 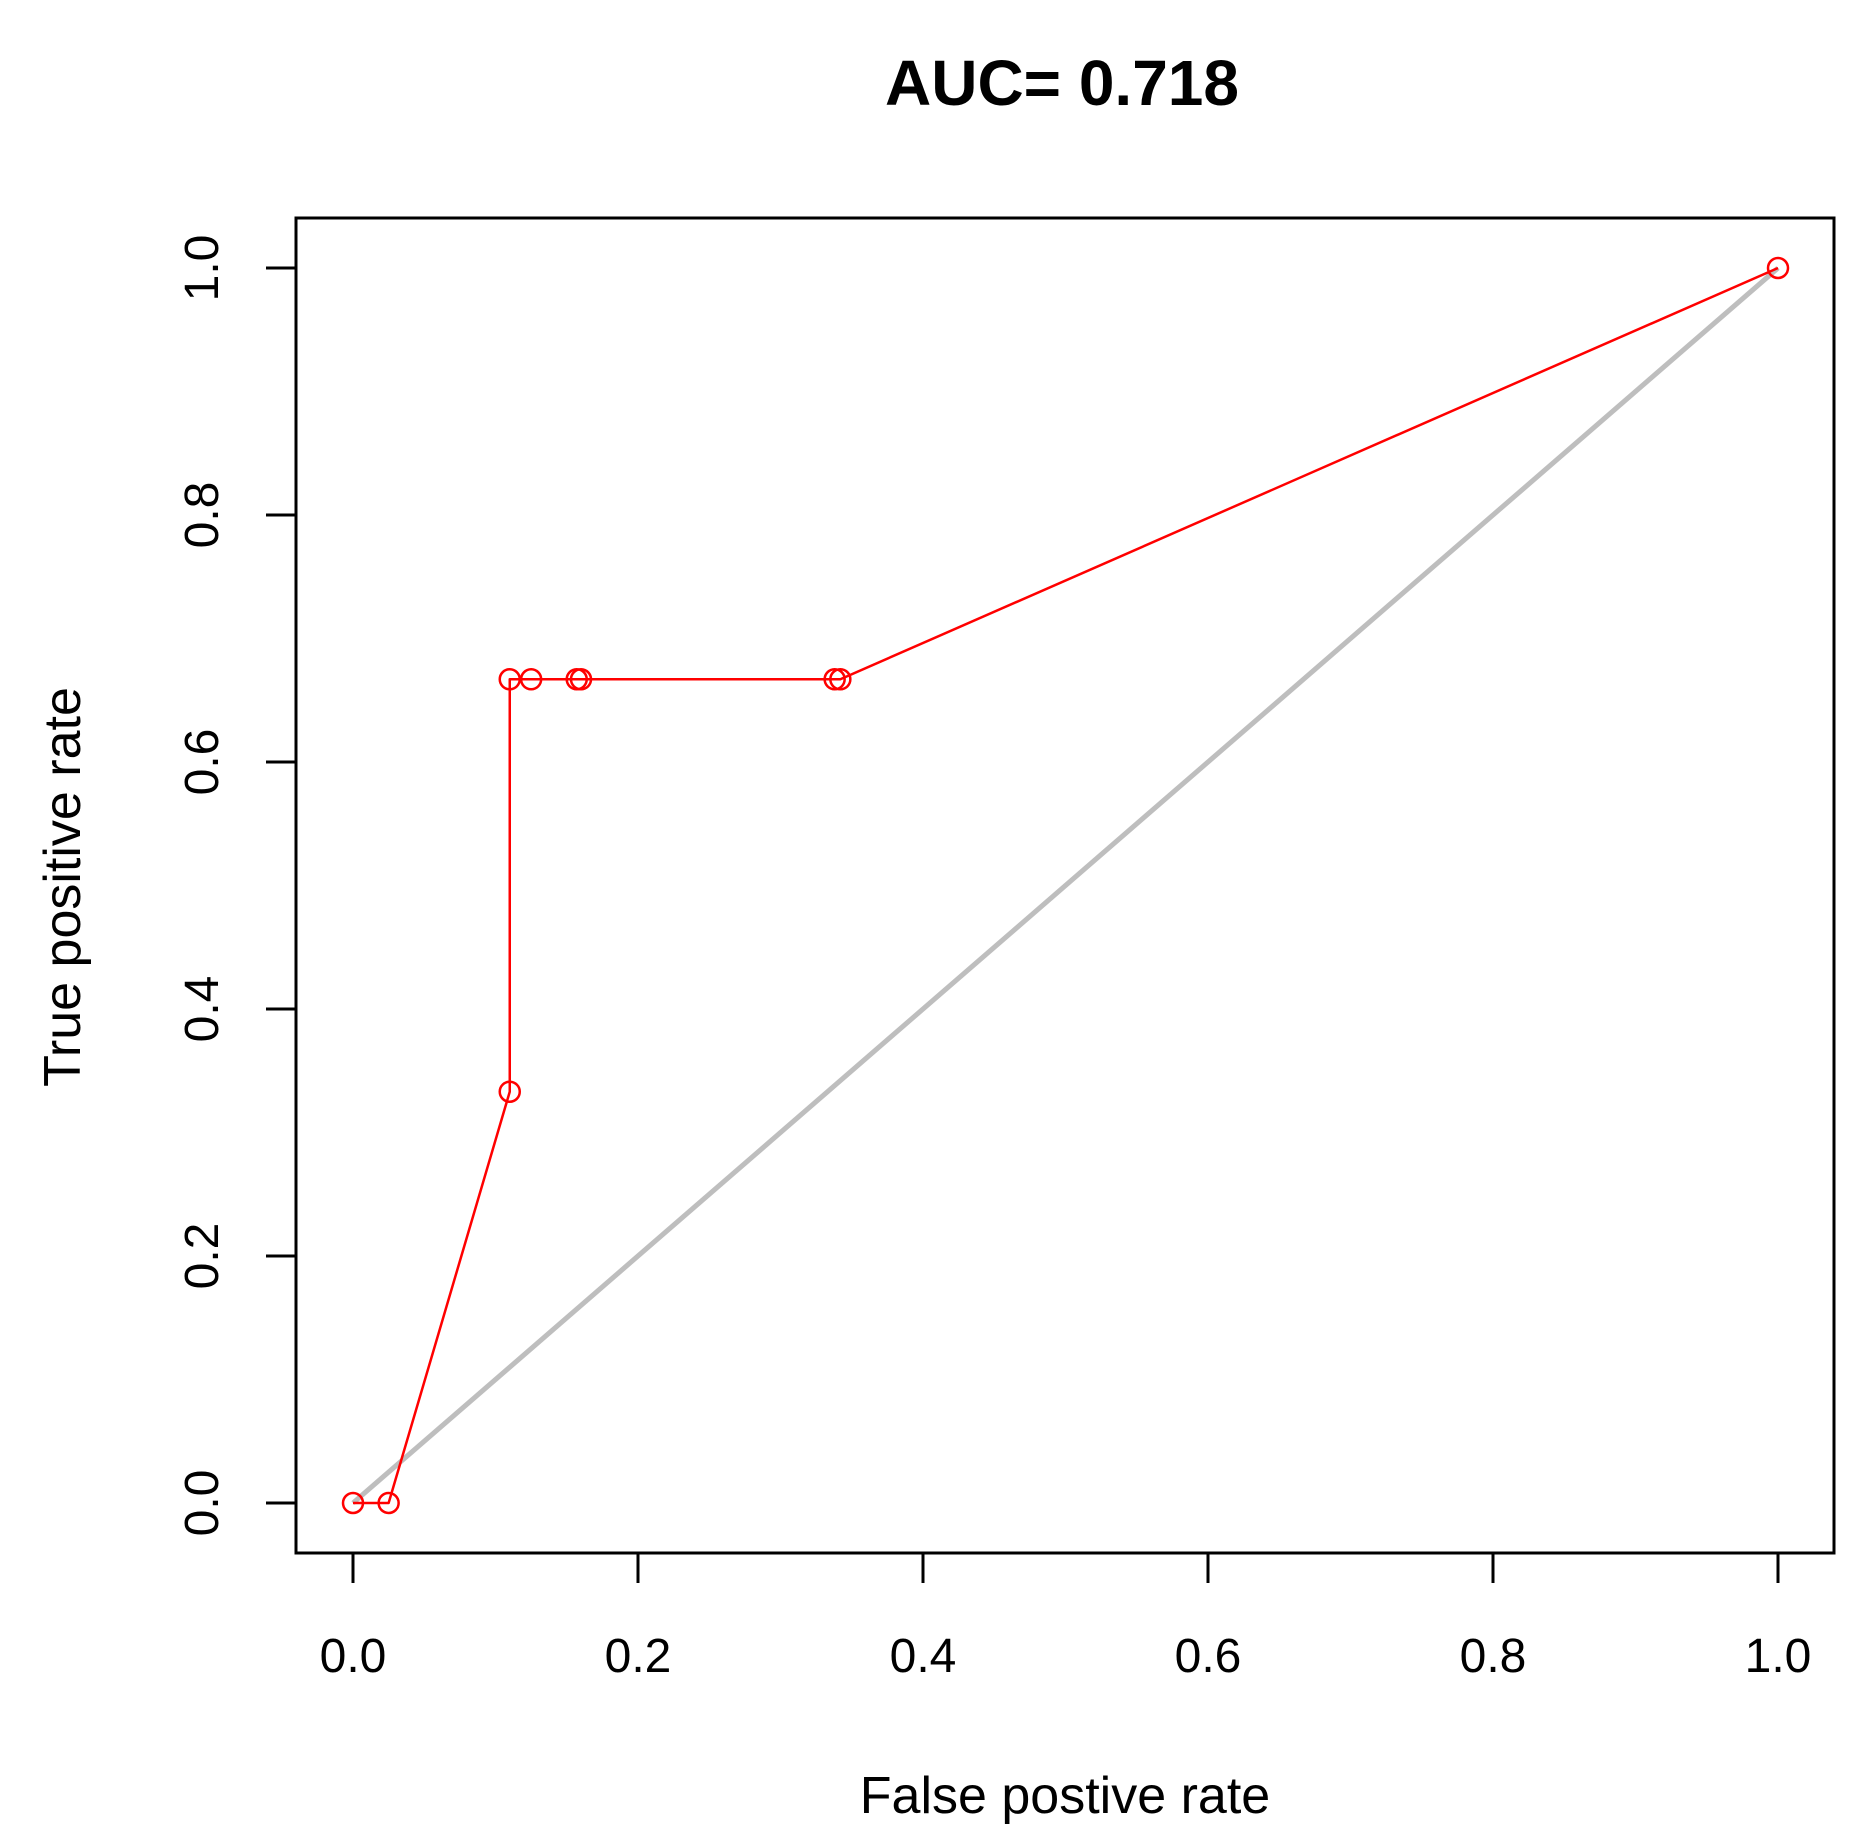 What do you see at coordinates (353, 1656) in the screenshot?
I see `x-tick-label: 0.0` at bounding box center [353, 1656].